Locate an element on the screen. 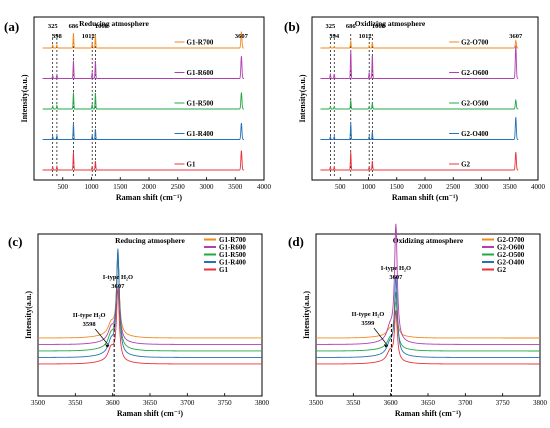 The width and height of the screenshot is (550, 428). legend-label: G2-O600 is located at coordinates (511, 248).